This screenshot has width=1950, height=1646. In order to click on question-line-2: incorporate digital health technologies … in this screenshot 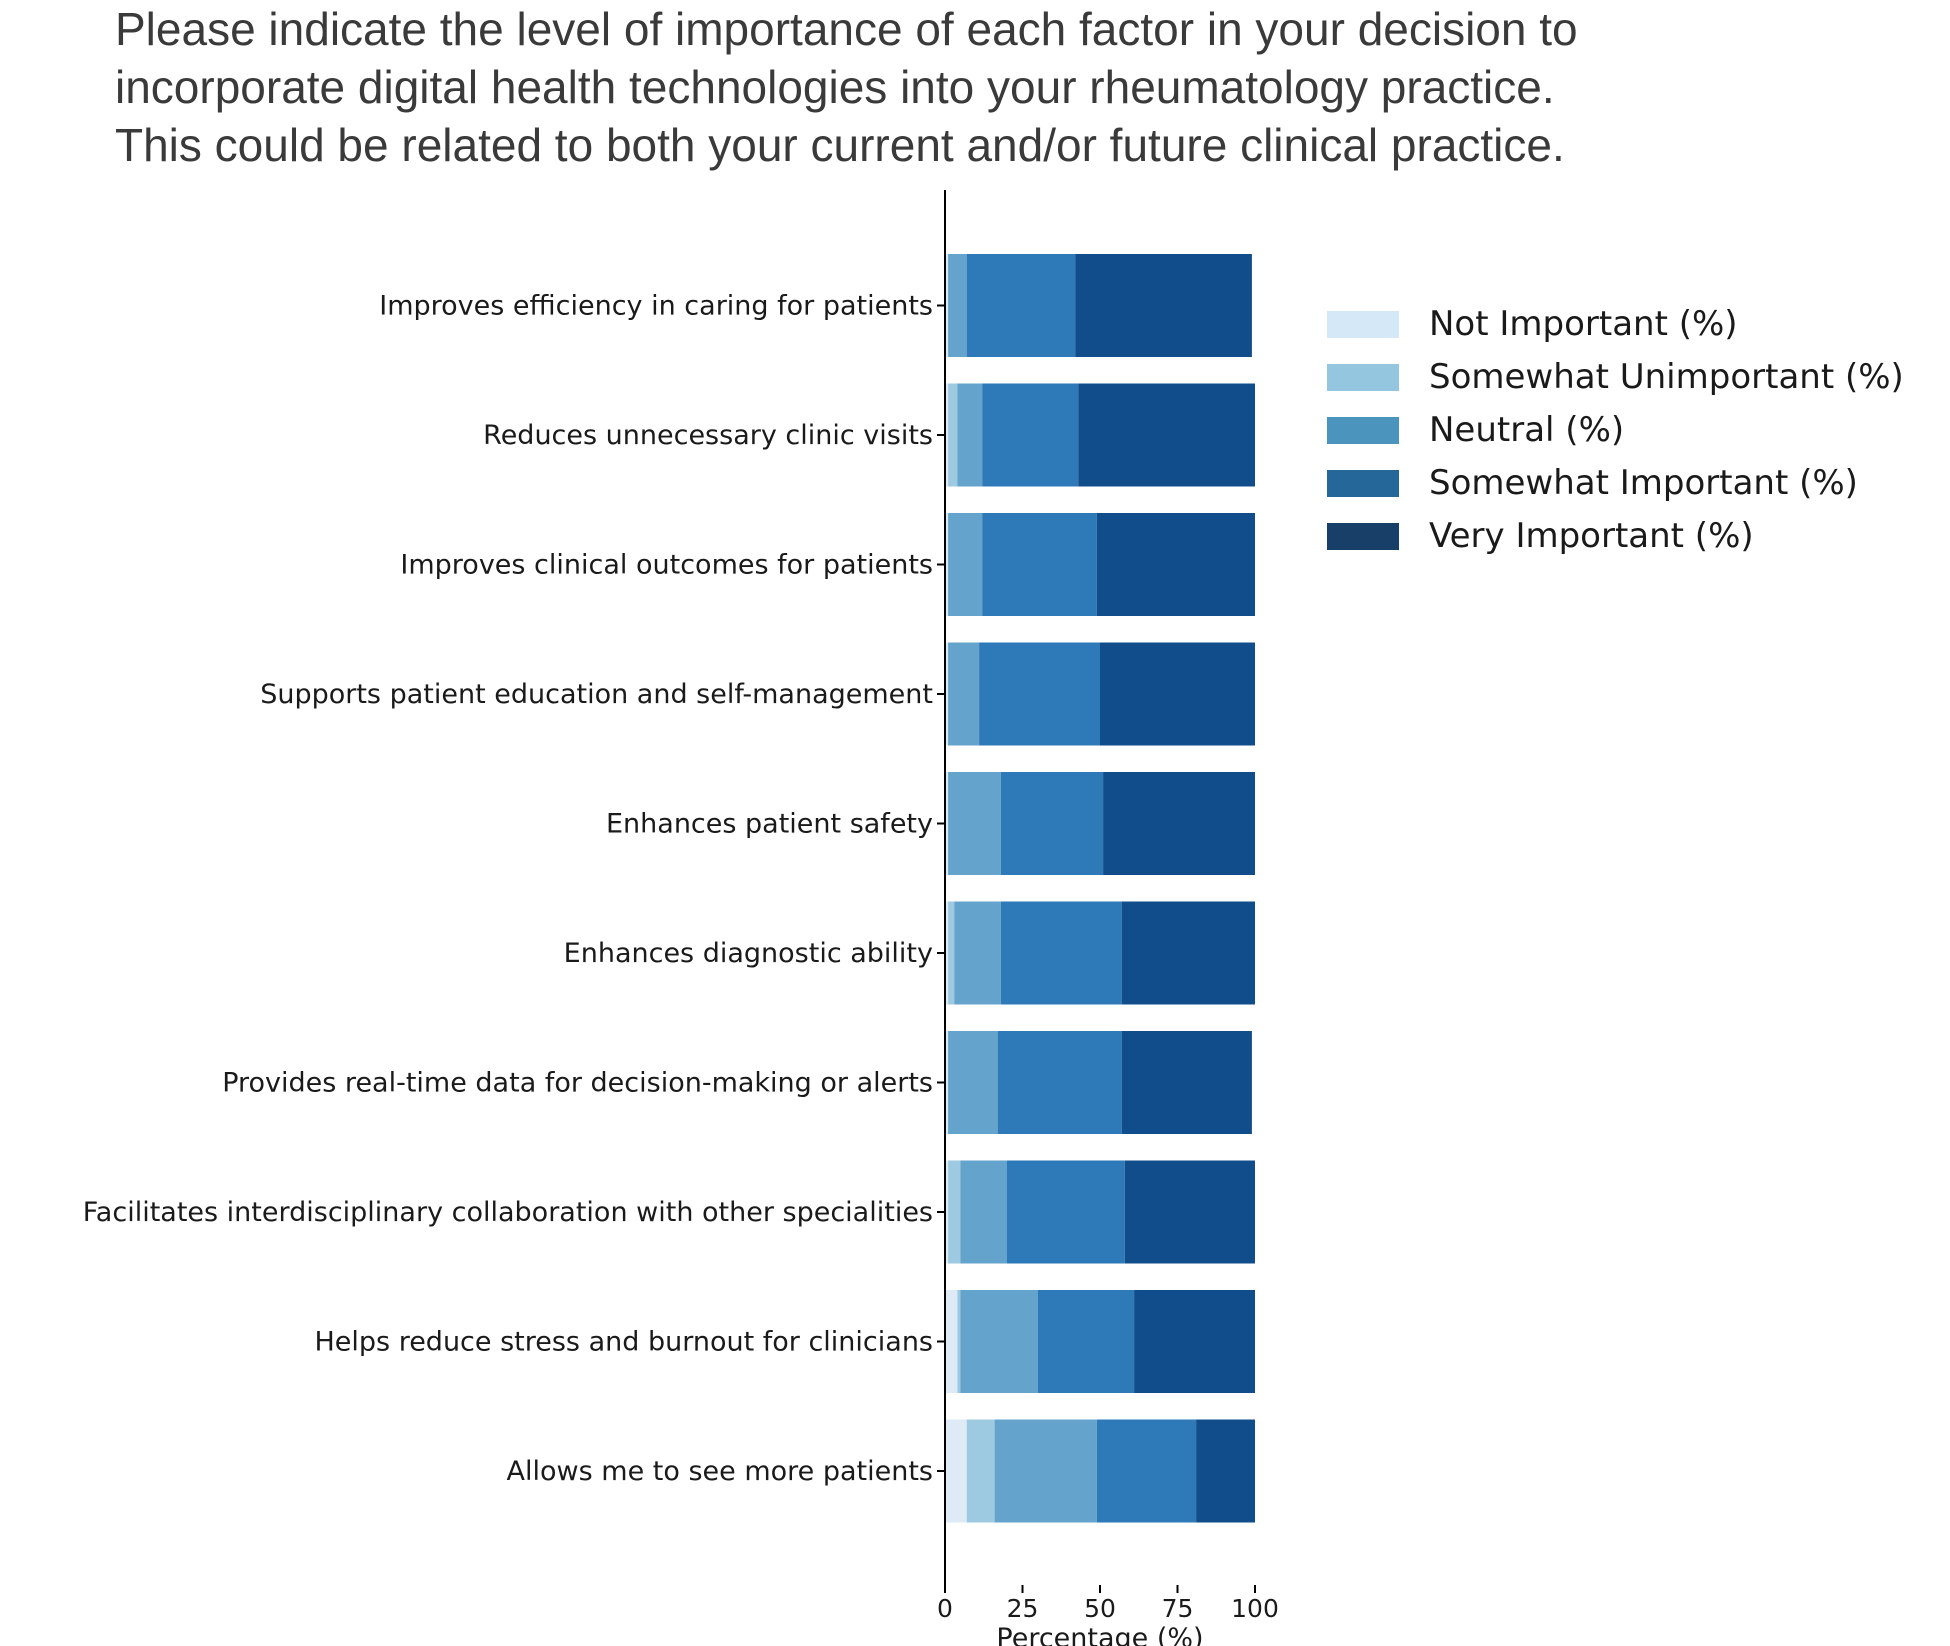, I will do `click(835, 87)`.